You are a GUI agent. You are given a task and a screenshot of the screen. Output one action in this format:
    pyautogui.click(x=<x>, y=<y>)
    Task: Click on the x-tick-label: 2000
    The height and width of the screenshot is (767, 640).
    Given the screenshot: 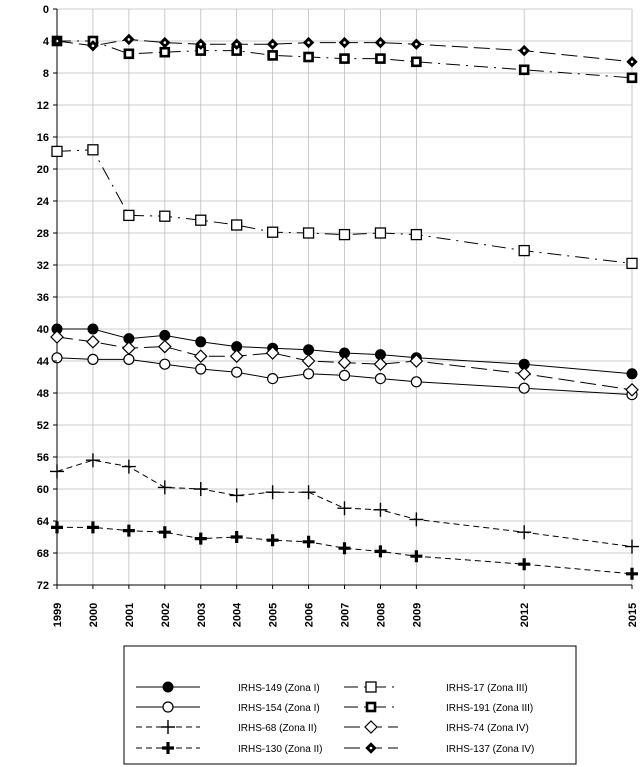 What is the action you would take?
    pyautogui.click(x=94, y=615)
    